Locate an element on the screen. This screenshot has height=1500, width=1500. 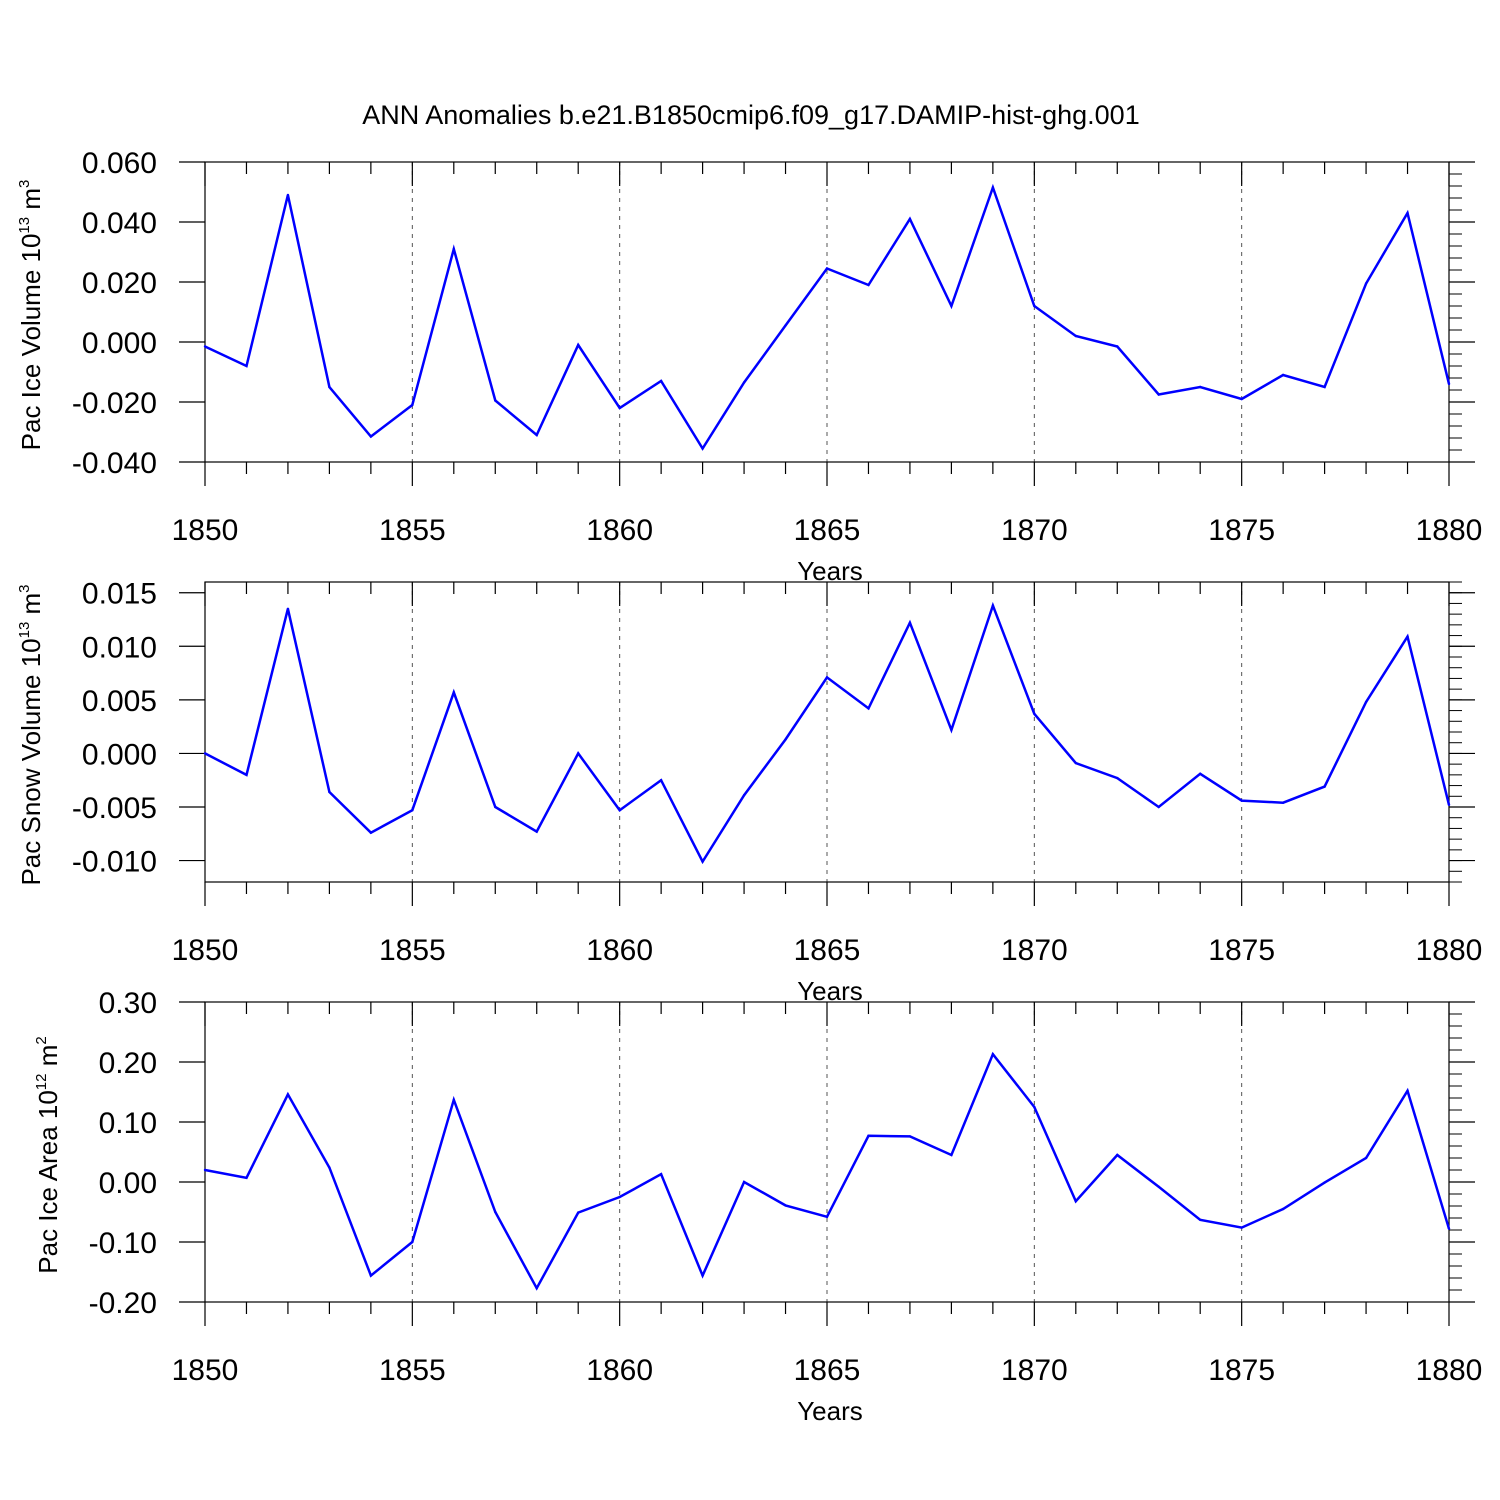
y-tick-label: 0.020 is located at coordinates (119, 283).